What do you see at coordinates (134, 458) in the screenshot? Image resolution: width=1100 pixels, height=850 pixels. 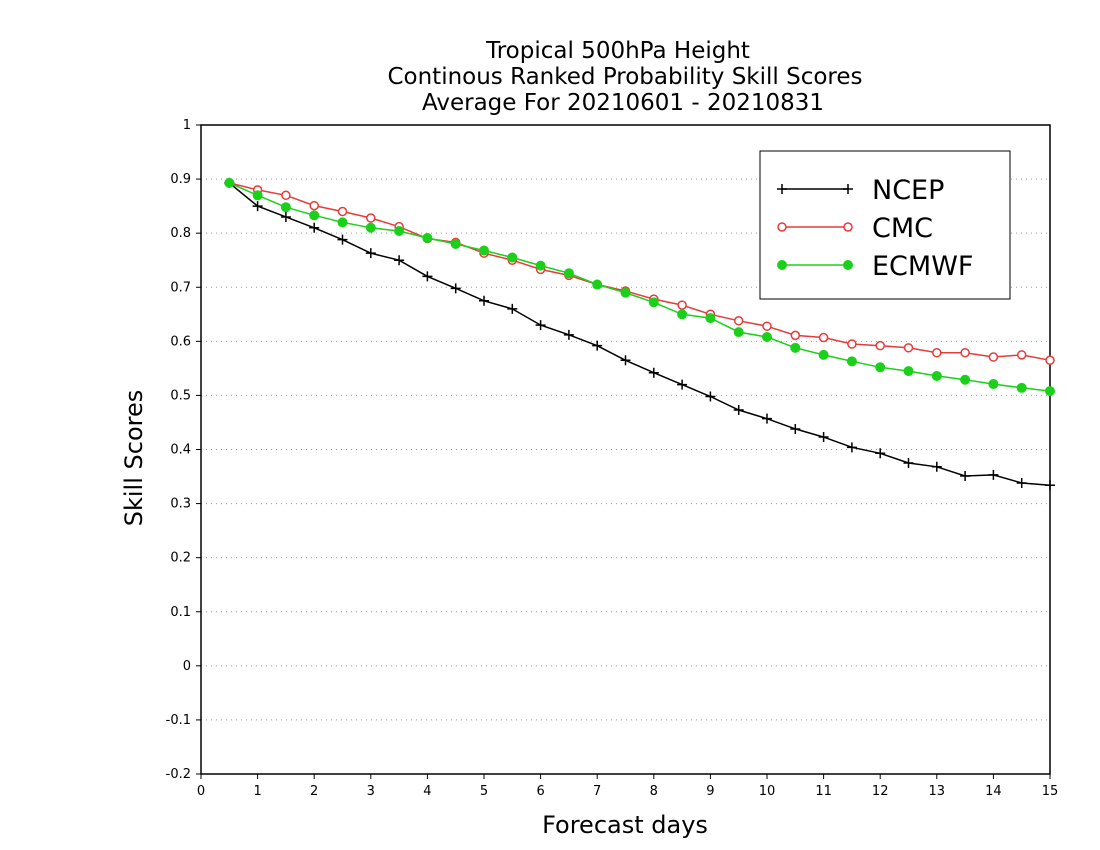 I see `y-axis-label: Skill Scores` at bounding box center [134, 458].